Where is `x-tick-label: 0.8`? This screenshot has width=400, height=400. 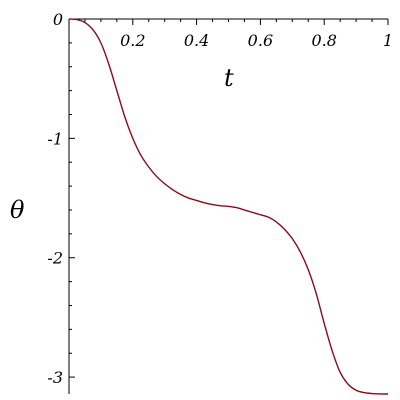
x-tick-label: 0.8 is located at coordinates (323, 40).